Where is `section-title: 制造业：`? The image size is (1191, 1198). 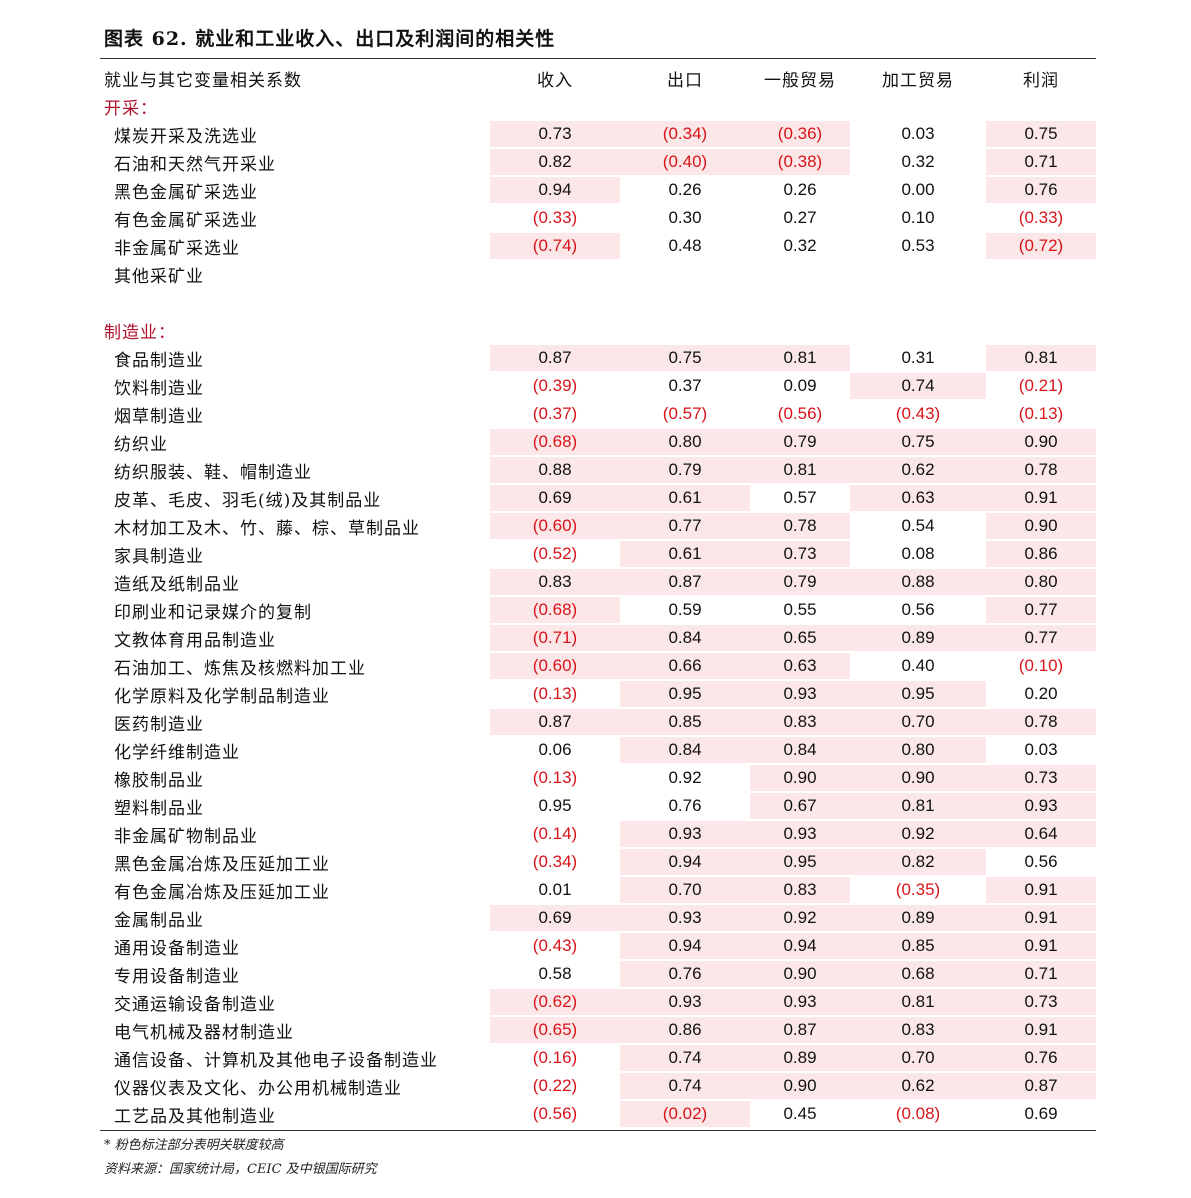
section-title: 制造业： is located at coordinates (140, 332).